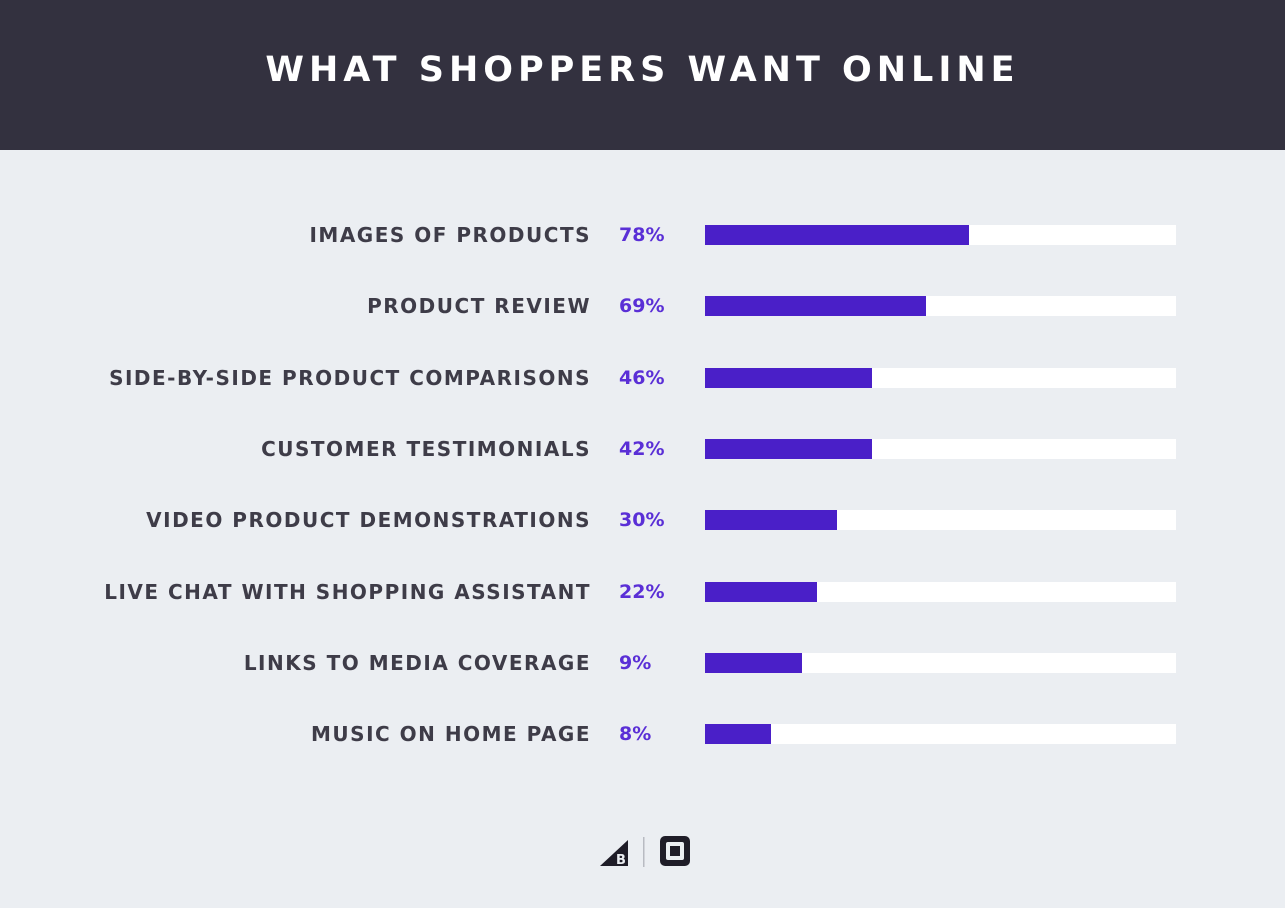  I want to click on chart-title: WHAT SHOPPERS WANT ONLINE, so click(642, 70).